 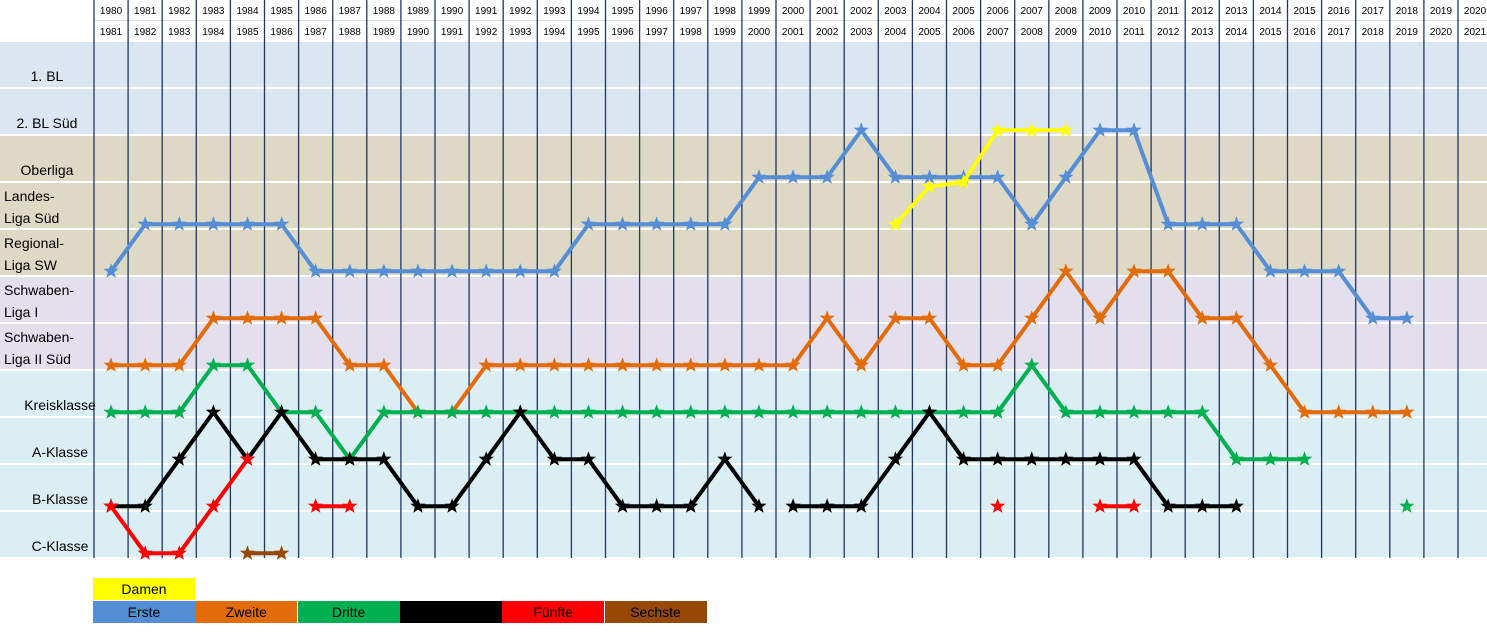 What do you see at coordinates (111, 11) in the screenshot?
I see `season-start-label: 1980` at bounding box center [111, 11].